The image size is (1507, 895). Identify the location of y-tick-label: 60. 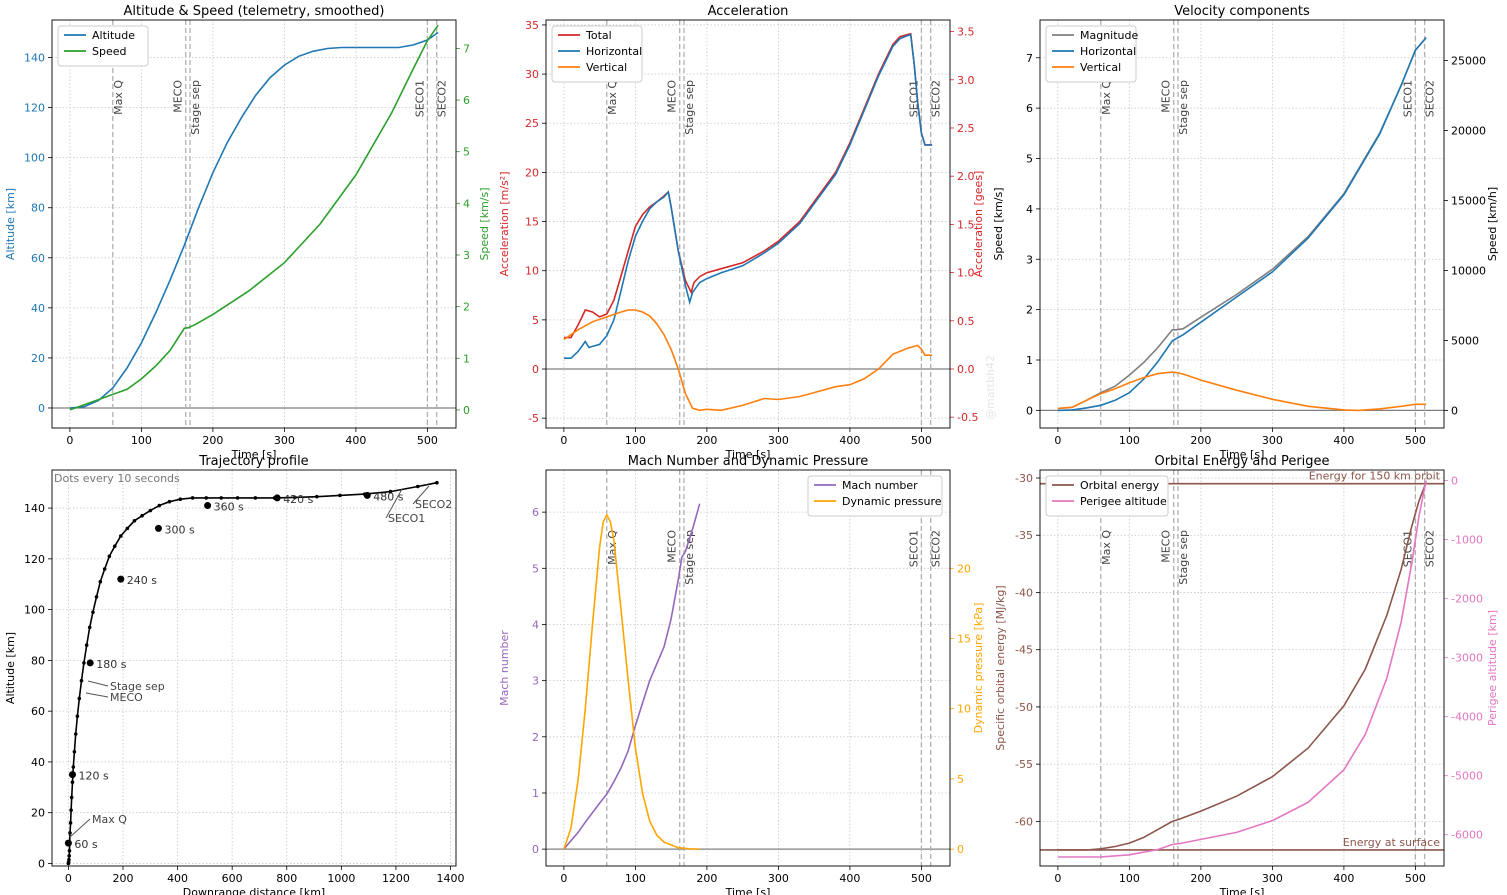
(38, 711).